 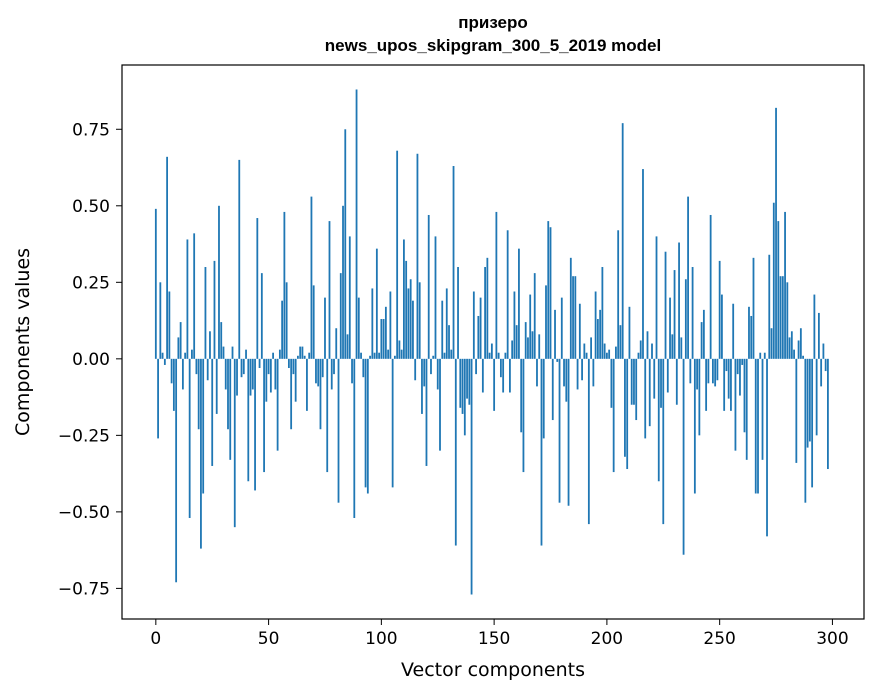 I want to click on x-tick-label: 100, so click(x=381, y=639).